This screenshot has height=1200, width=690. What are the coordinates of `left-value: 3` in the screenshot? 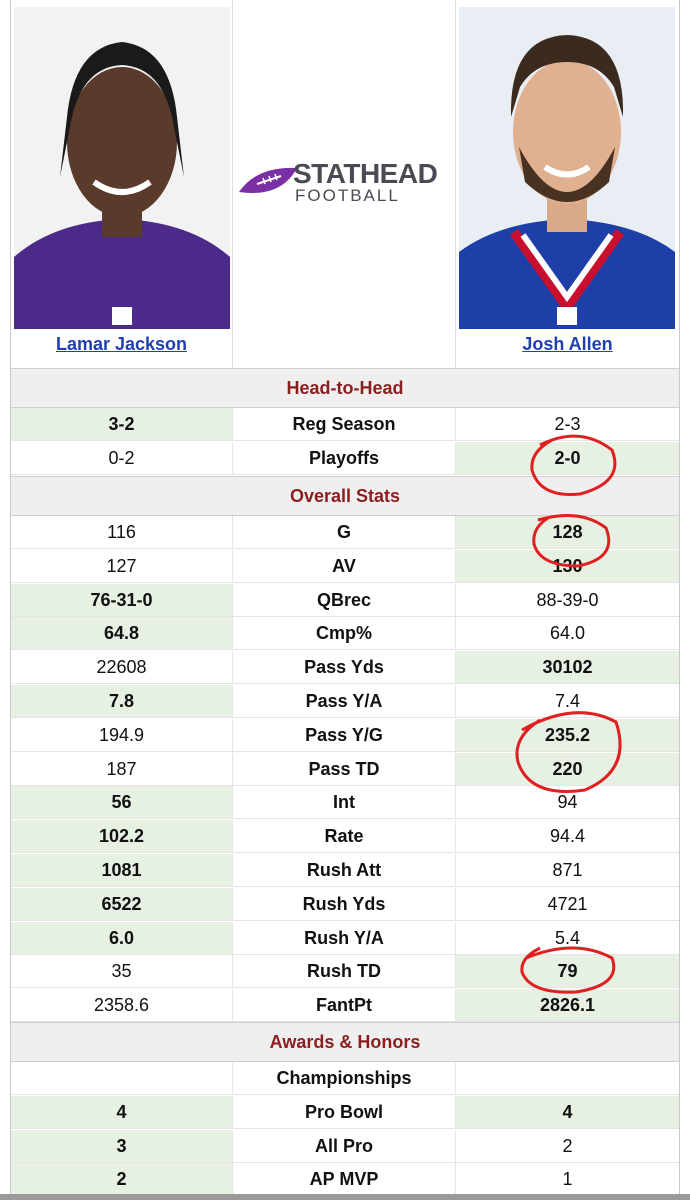 It's located at (122, 1146).